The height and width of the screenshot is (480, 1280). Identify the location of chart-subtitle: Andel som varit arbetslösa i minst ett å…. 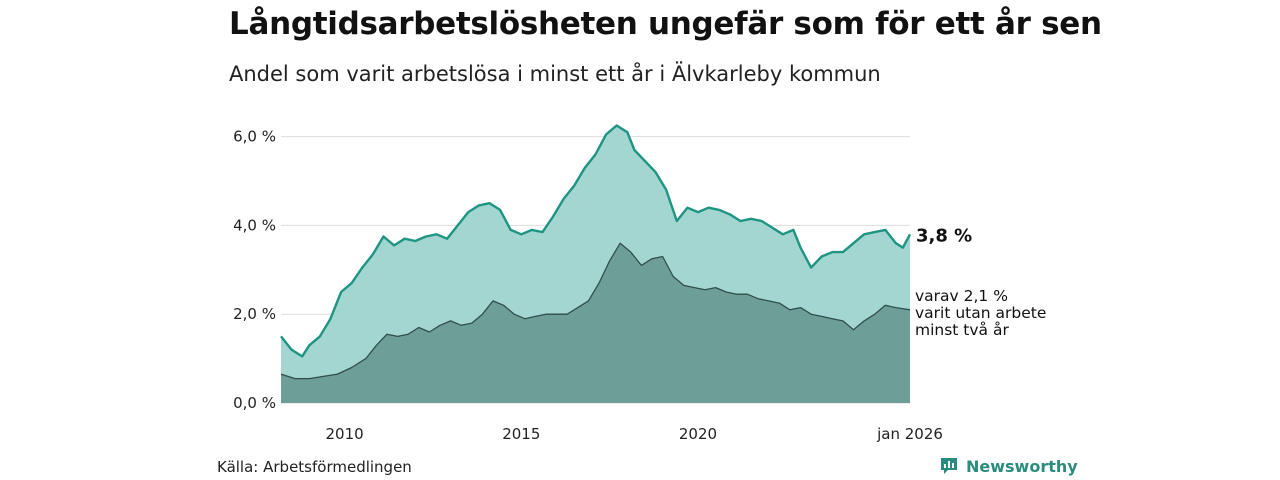
(555, 74).